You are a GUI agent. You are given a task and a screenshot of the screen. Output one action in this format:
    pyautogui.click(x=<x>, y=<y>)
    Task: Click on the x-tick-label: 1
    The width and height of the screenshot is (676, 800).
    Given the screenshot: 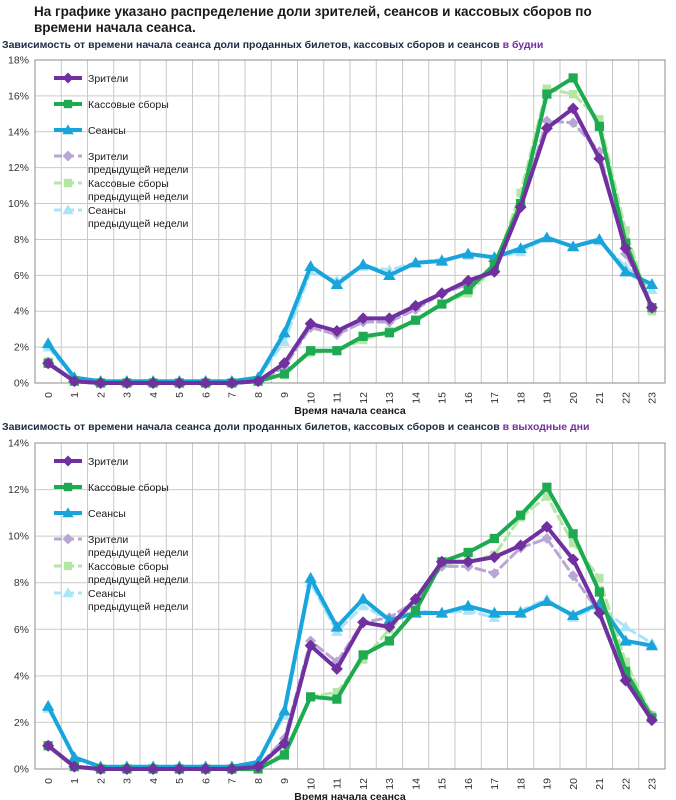 What is the action you would take?
    pyautogui.click(x=75, y=395)
    